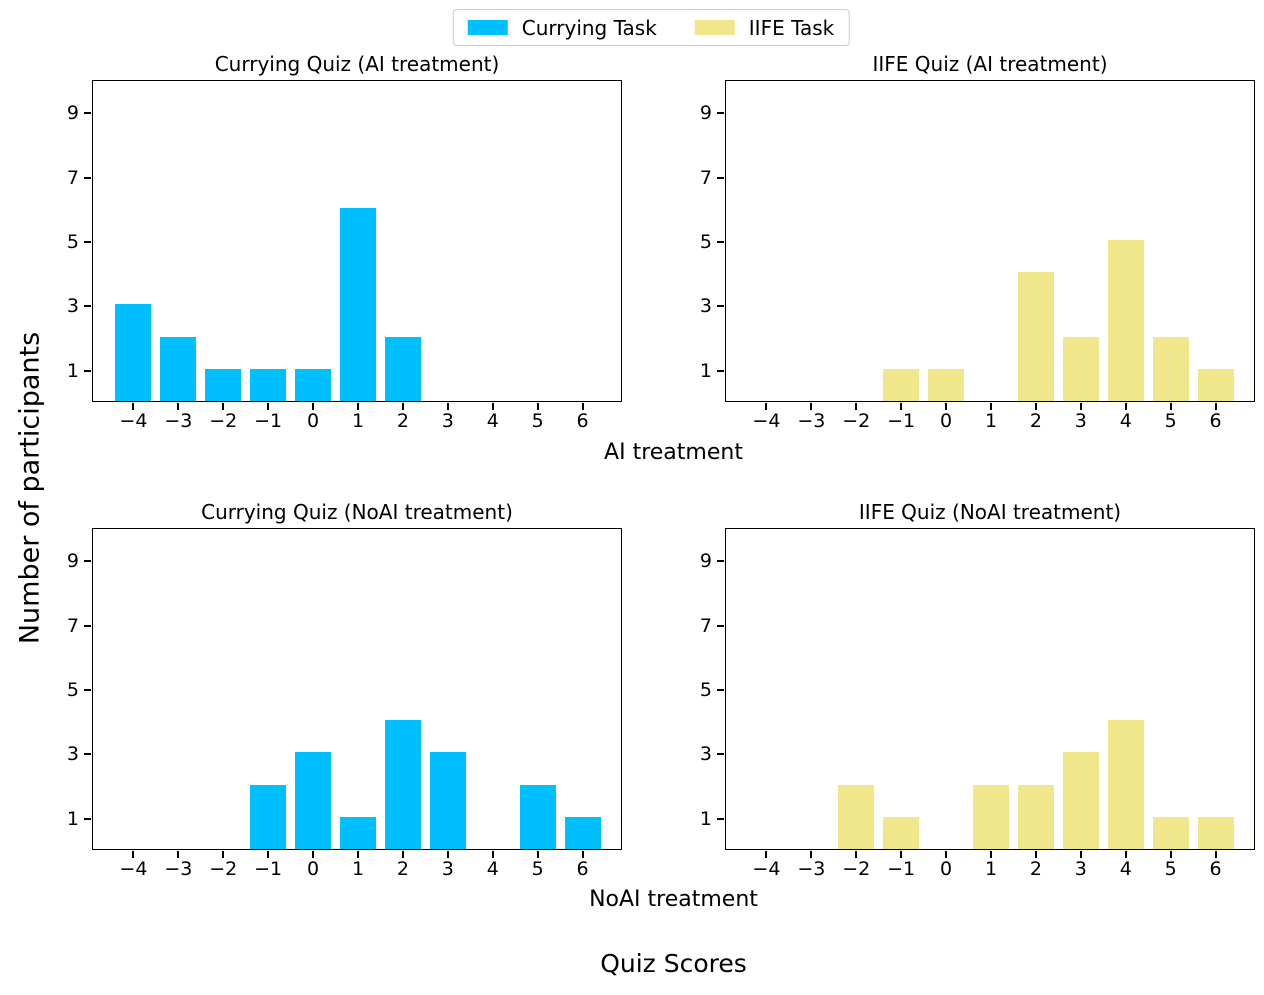  I want to click on legend-label-iife-task: IIFE Task, so click(791, 27).